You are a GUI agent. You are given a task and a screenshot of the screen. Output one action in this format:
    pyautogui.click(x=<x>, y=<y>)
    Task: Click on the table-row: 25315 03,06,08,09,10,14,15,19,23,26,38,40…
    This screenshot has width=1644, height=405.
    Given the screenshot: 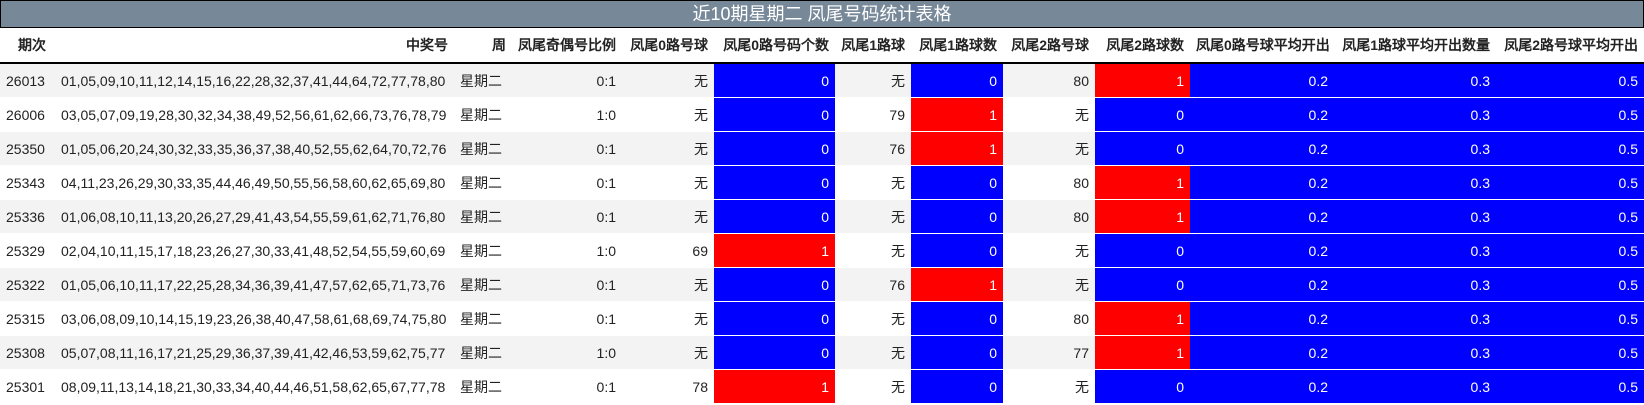 What is the action you would take?
    pyautogui.click(x=822, y=318)
    